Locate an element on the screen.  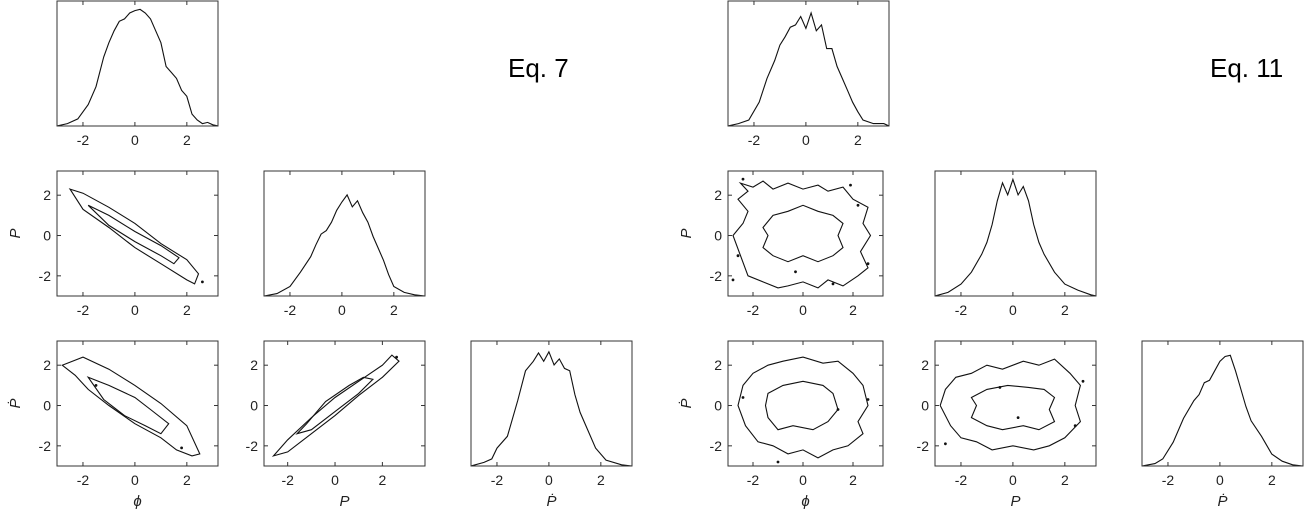
eq11-label: Eq. 11 is located at coordinates (1246, 68).